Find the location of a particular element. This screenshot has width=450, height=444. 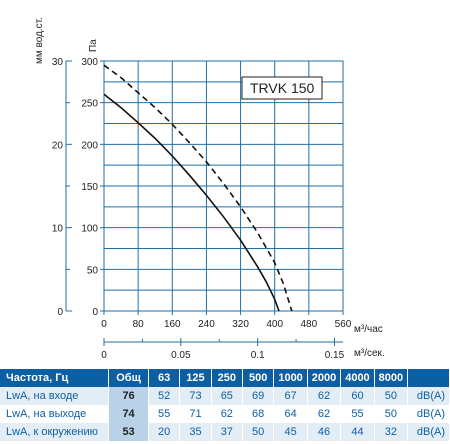

header-125: 125 is located at coordinates (195, 378).